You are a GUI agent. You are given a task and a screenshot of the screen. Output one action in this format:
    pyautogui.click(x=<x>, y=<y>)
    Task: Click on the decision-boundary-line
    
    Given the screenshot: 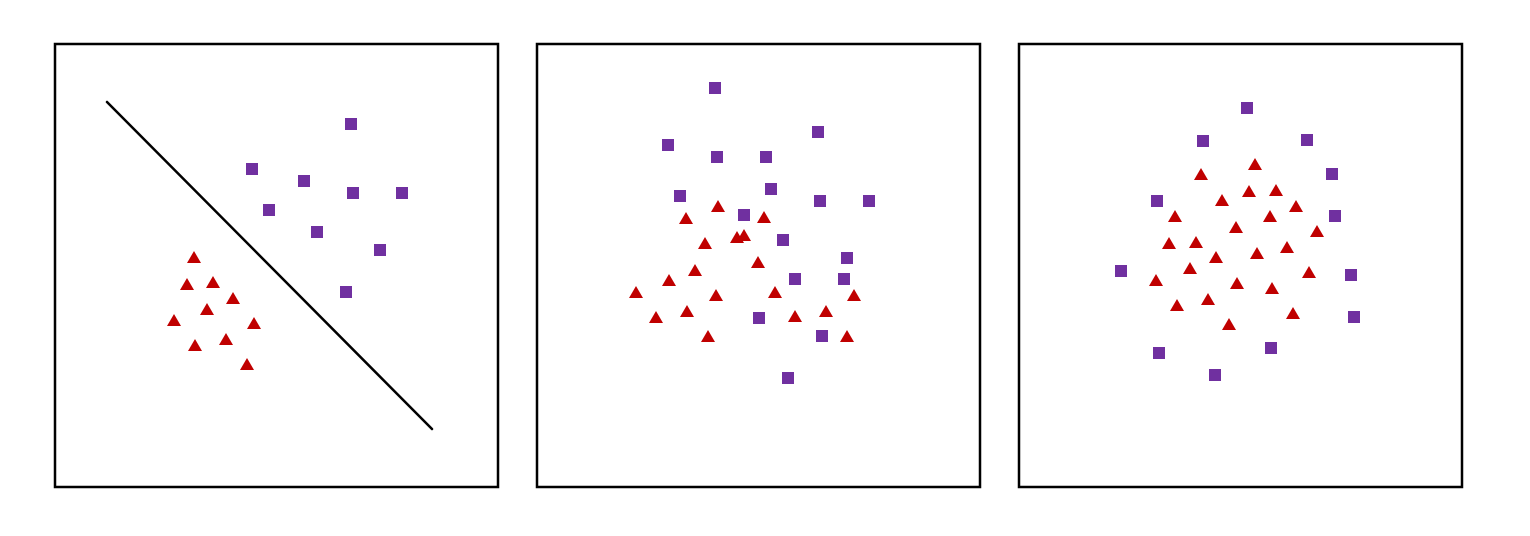 What is the action you would take?
    pyautogui.click(x=269, y=265)
    